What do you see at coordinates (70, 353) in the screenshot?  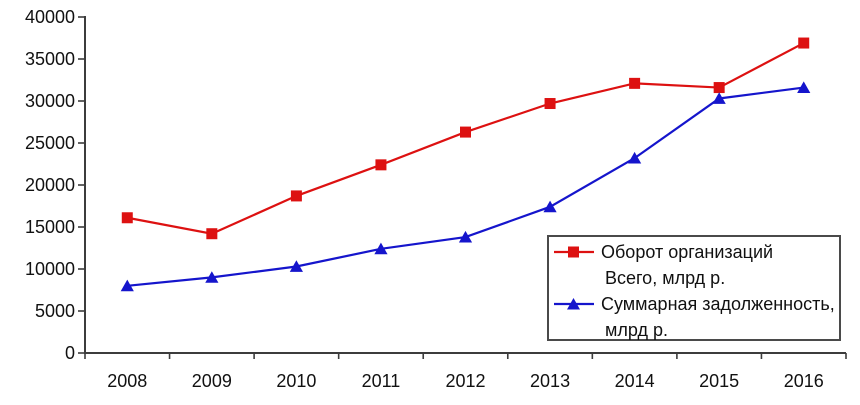 I see `y-tick-label: 0` at bounding box center [70, 353].